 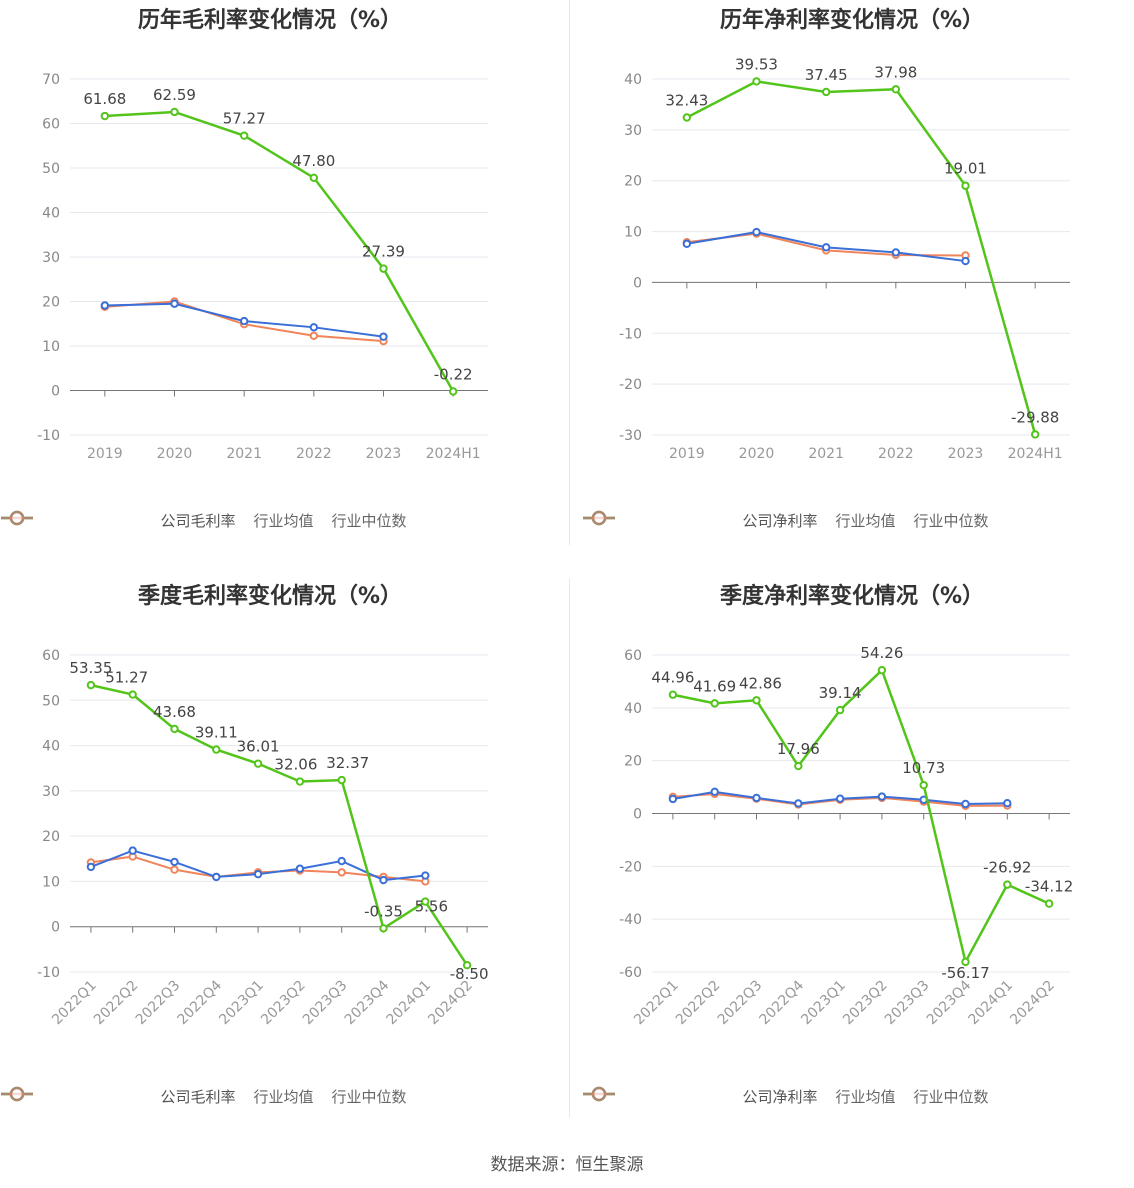 I want to click on data-label: 27.39, so click(x=383, y=252).